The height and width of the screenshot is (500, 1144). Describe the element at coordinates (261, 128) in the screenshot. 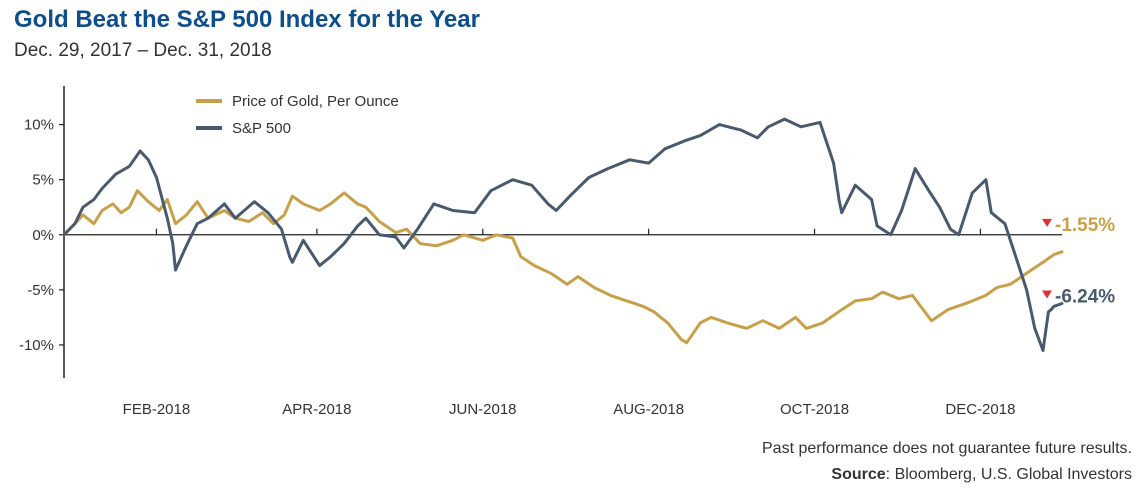

I see `legend-label: S&P 500` at that location.